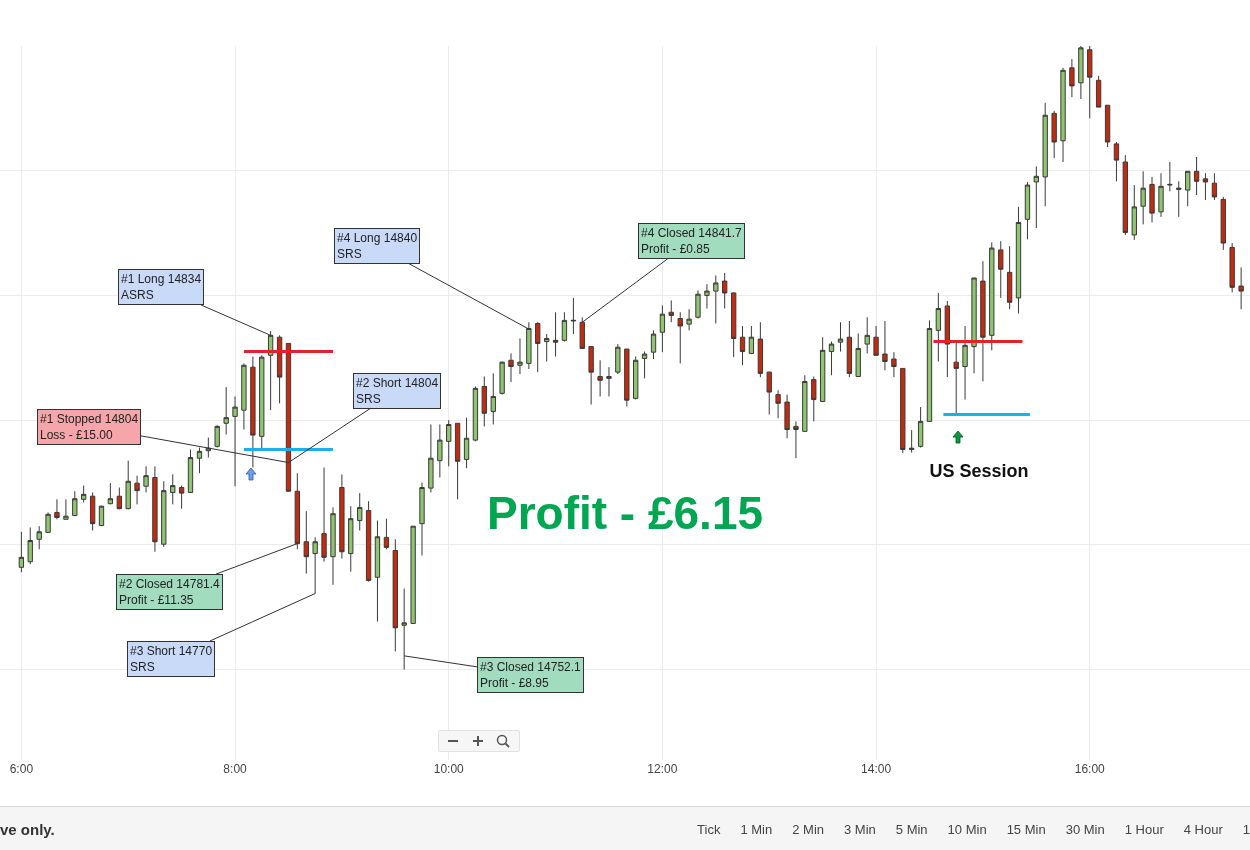  What do you see at coordinates (21, 769) in the screenshot?
I see `x-tick-label: 6:00` at bounding box center [21, 769].